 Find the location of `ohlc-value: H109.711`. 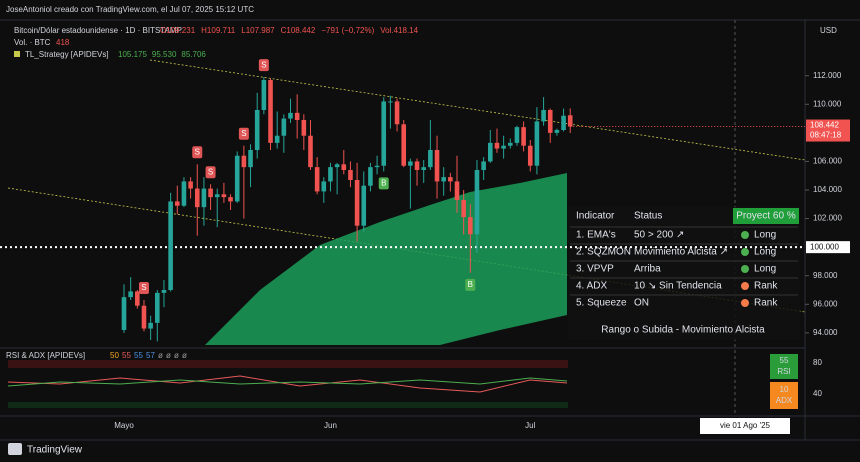

ohlc-value: H109.711 is located at coordinates (218, 30).